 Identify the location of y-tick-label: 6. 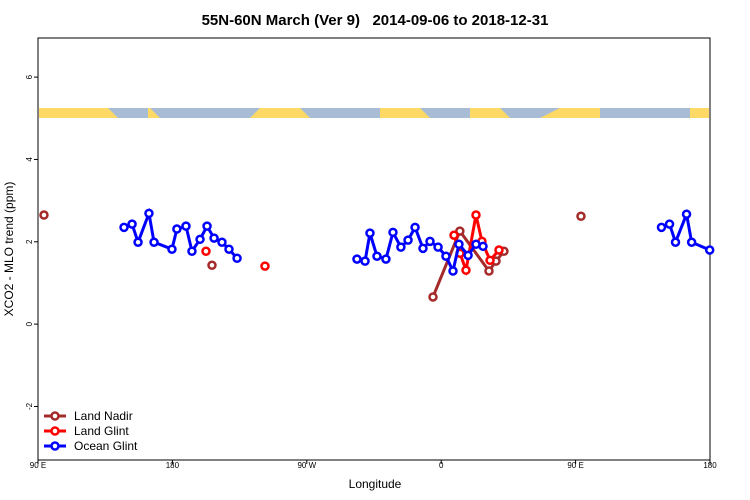
(29, 76).